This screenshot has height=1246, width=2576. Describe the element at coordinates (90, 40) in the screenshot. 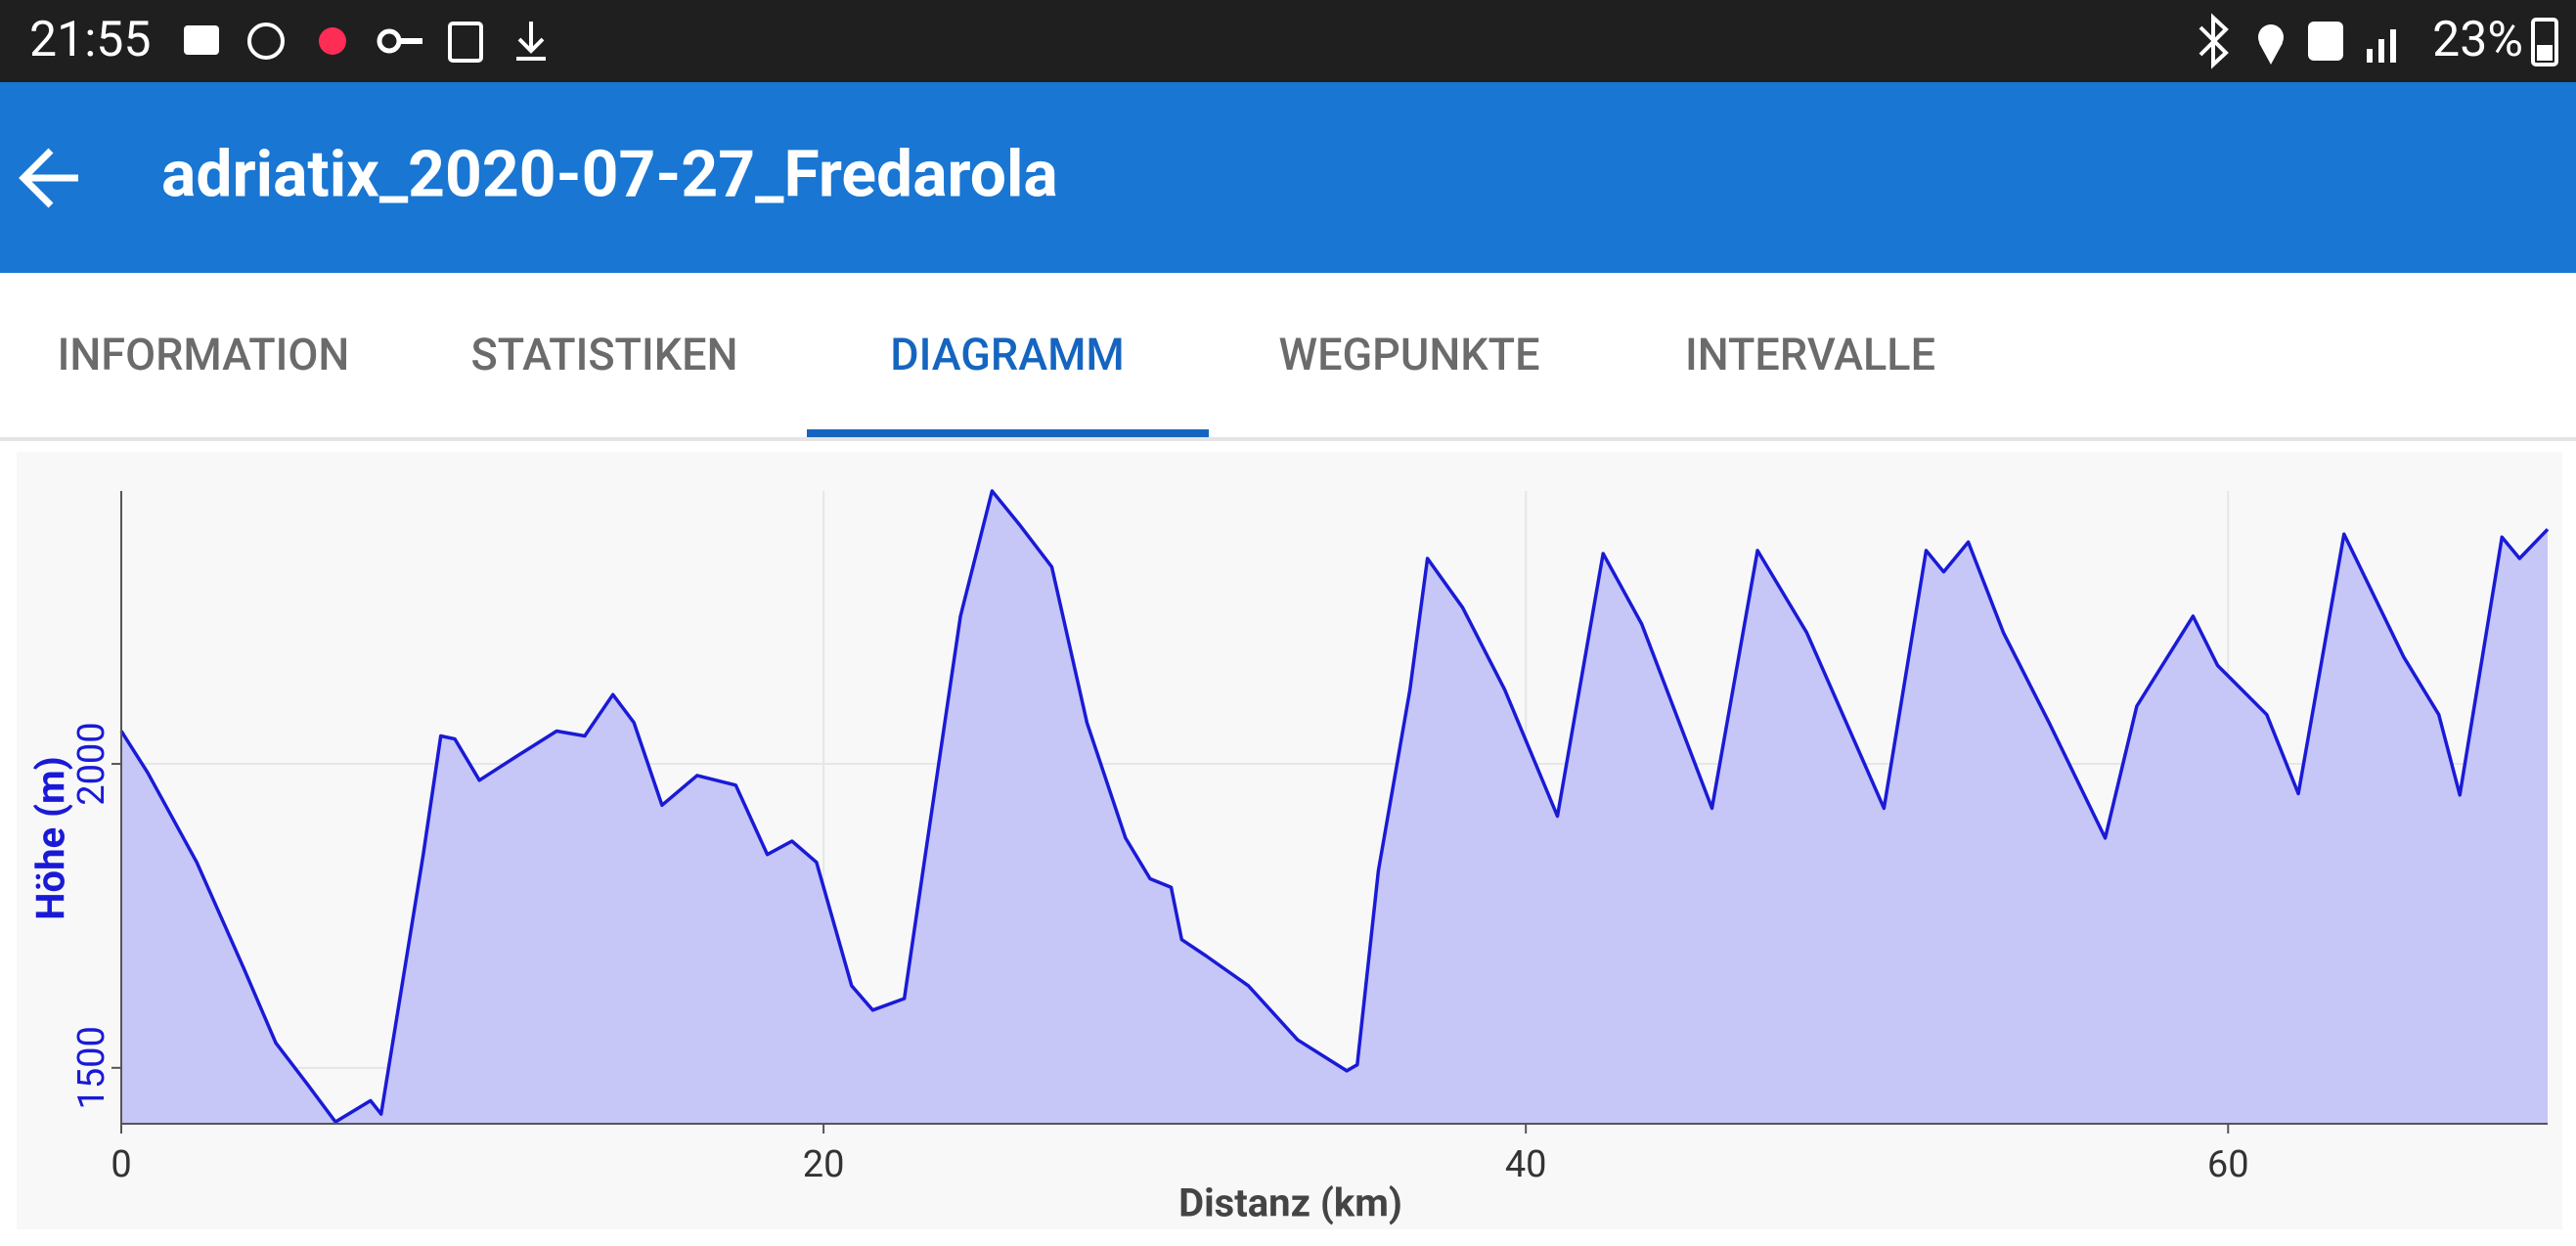

I see `status-time: 21:55` at that location.